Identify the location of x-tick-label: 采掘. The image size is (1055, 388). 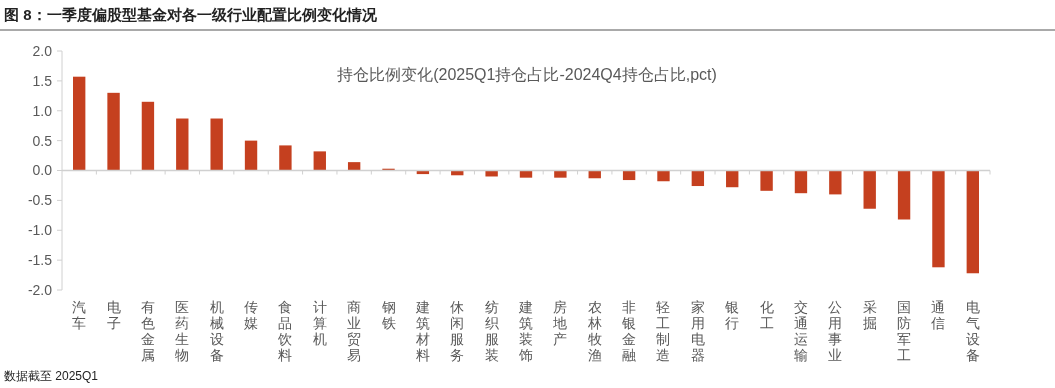
(869, 315).